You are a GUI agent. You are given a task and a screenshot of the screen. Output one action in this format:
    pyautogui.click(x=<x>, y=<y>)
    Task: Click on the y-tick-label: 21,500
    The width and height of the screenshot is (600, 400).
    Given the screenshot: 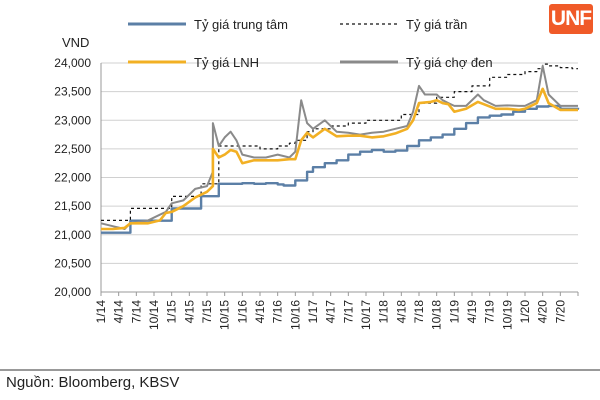 What is the action you would take?
    pyautogui.click(x=72, y=206)
    